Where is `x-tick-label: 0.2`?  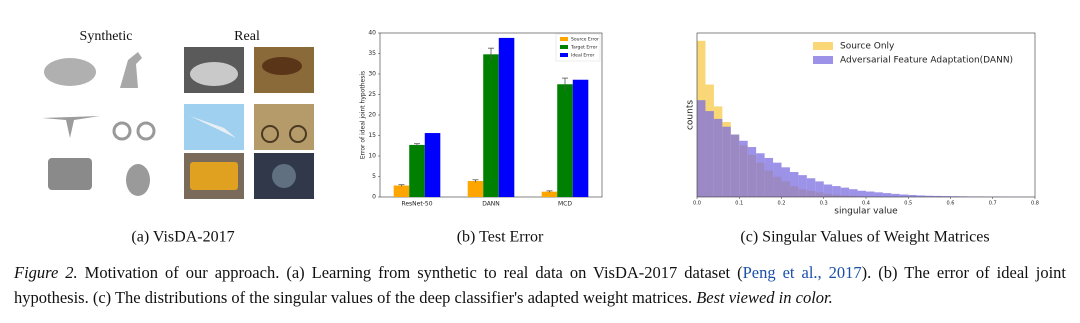
x-tick-label: 0.2 is located at coordinates (782, 204).